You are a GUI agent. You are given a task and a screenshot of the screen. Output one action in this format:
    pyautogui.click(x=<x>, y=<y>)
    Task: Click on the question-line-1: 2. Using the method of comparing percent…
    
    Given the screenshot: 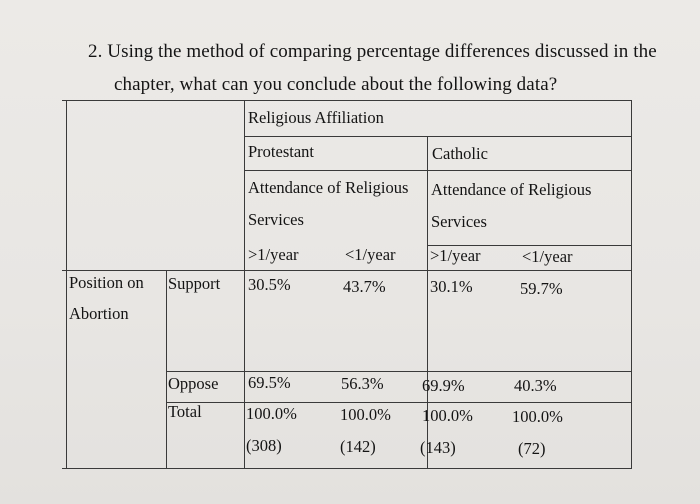 What is the action you would take?
    pyautogui.click(x=372, y=51)
    